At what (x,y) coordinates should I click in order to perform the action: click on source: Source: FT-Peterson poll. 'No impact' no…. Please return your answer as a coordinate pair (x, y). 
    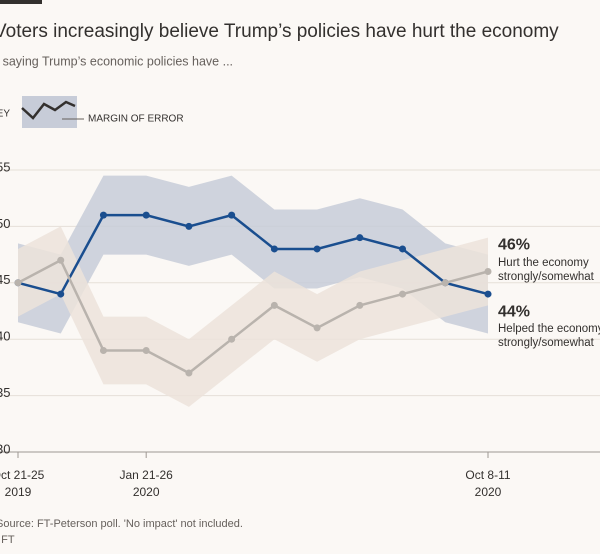
    Looking at the image, I should click on (121, 524).